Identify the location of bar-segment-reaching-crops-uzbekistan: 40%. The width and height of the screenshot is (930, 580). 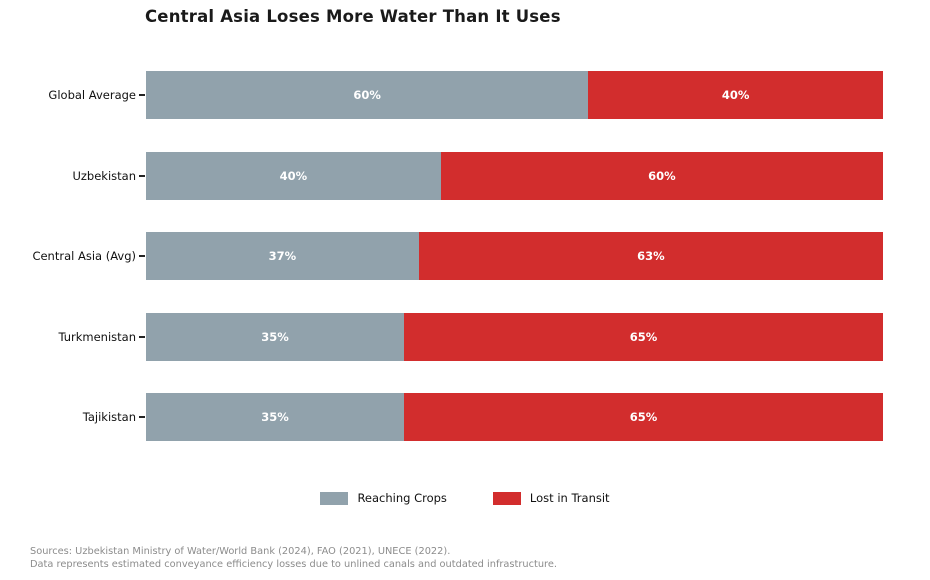
(293, 175).